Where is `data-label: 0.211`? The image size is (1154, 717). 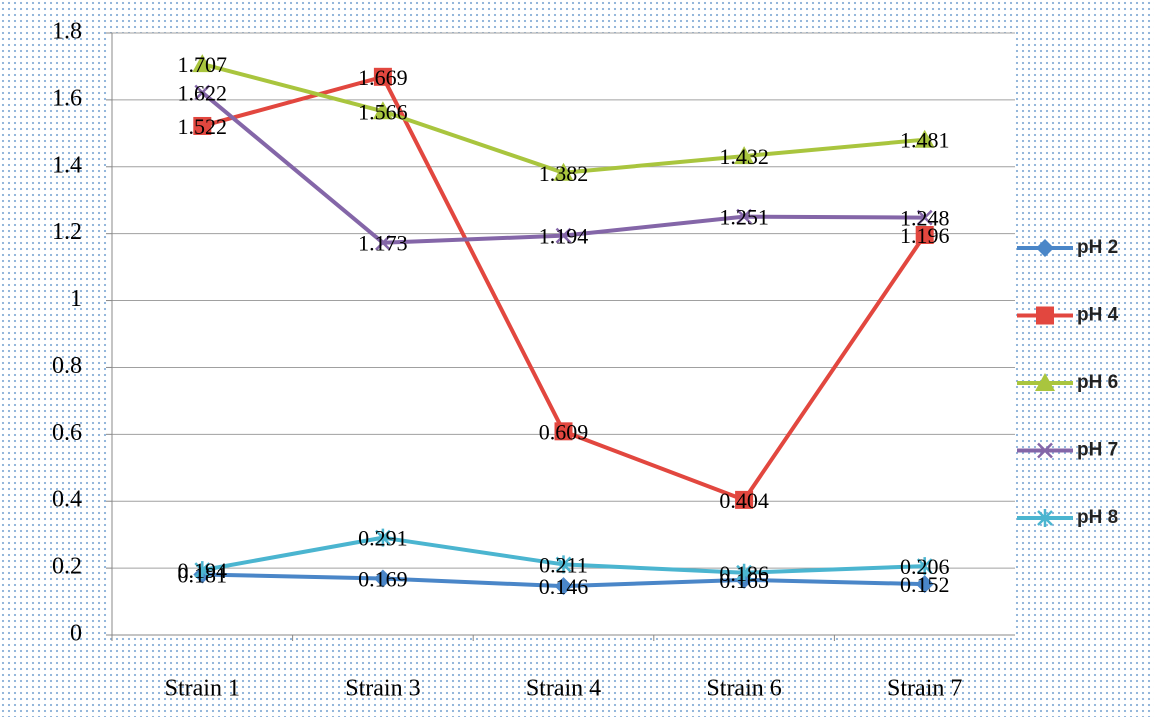 data-label: 0.211 is located at coordinates (563, 564).